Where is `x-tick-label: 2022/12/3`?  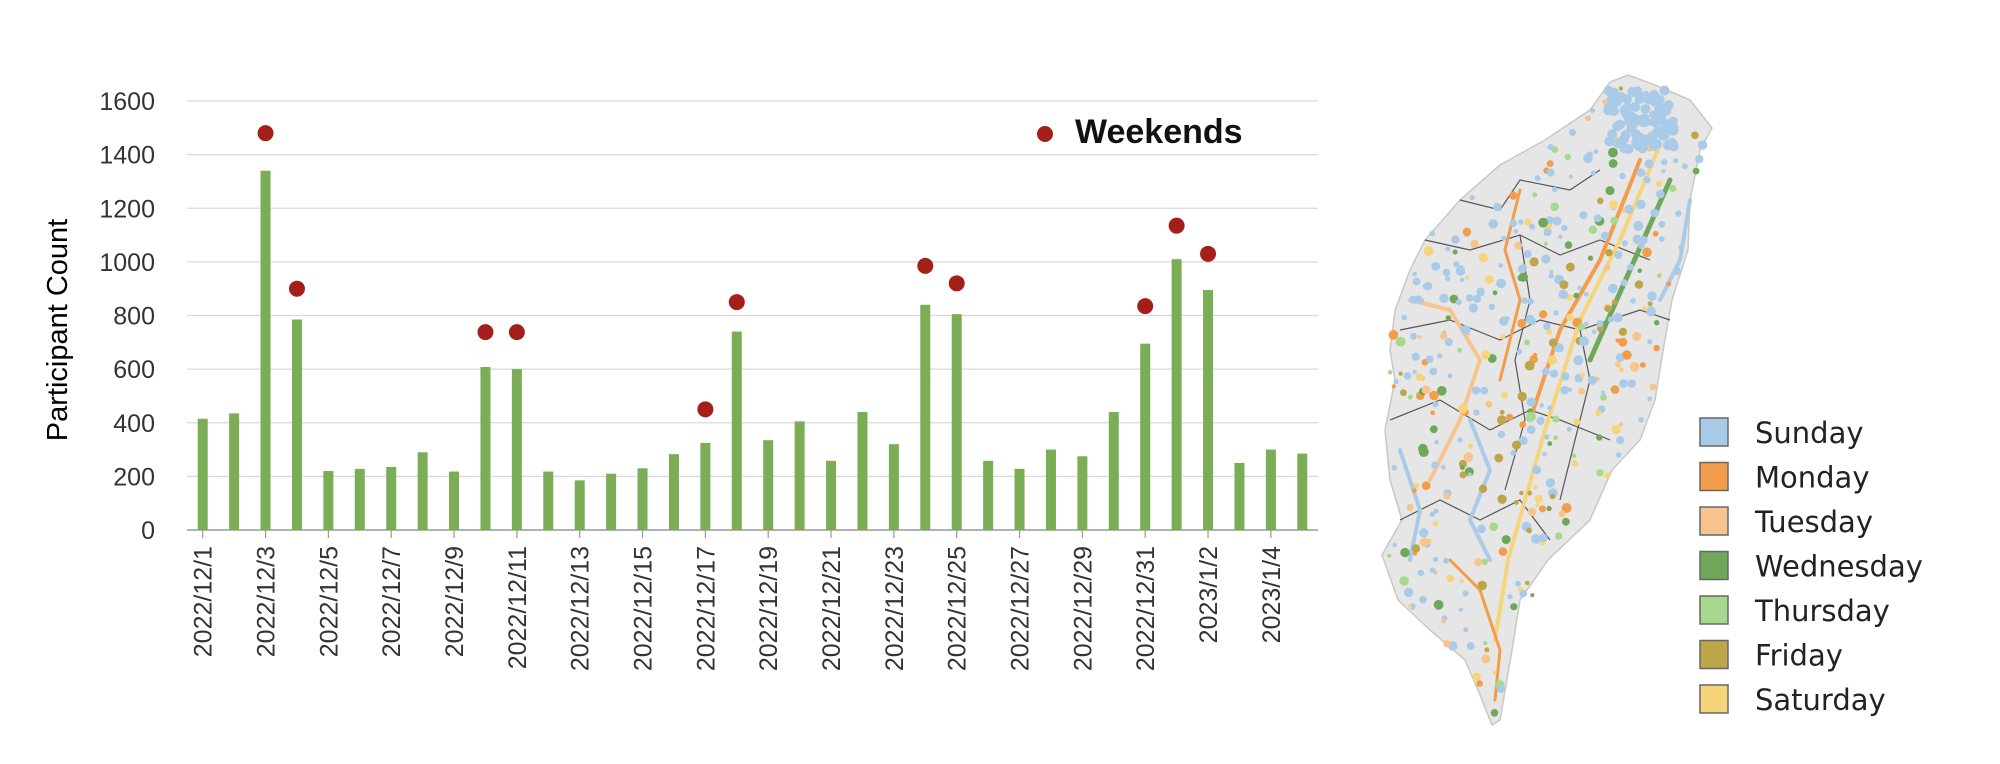 x-tick-label: 2022/12/3 is located at coordinates (267, 601).